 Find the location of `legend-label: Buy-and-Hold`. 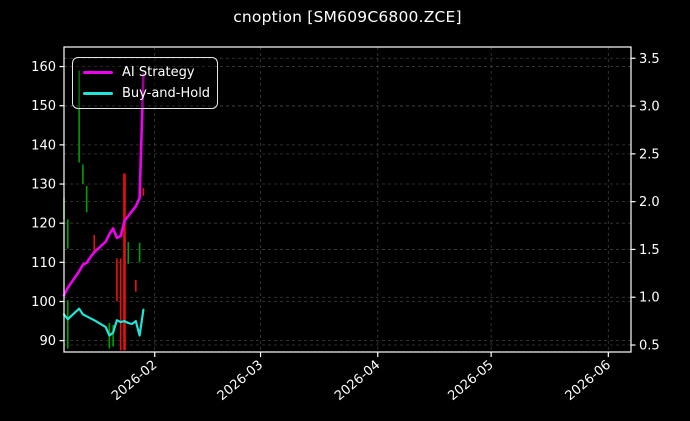

legend-label: Buy-and-Hold is located at coordinates (166, 93).